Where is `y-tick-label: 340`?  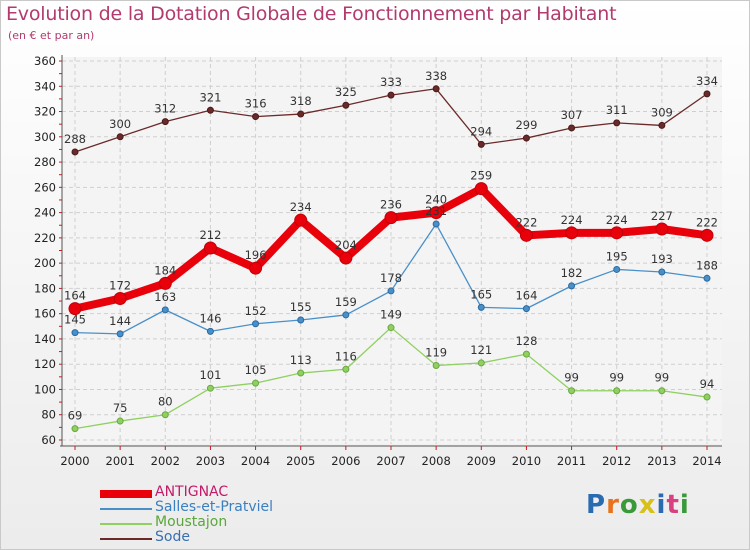 y-tick-label: 340 is located at coordinates (45, 86).